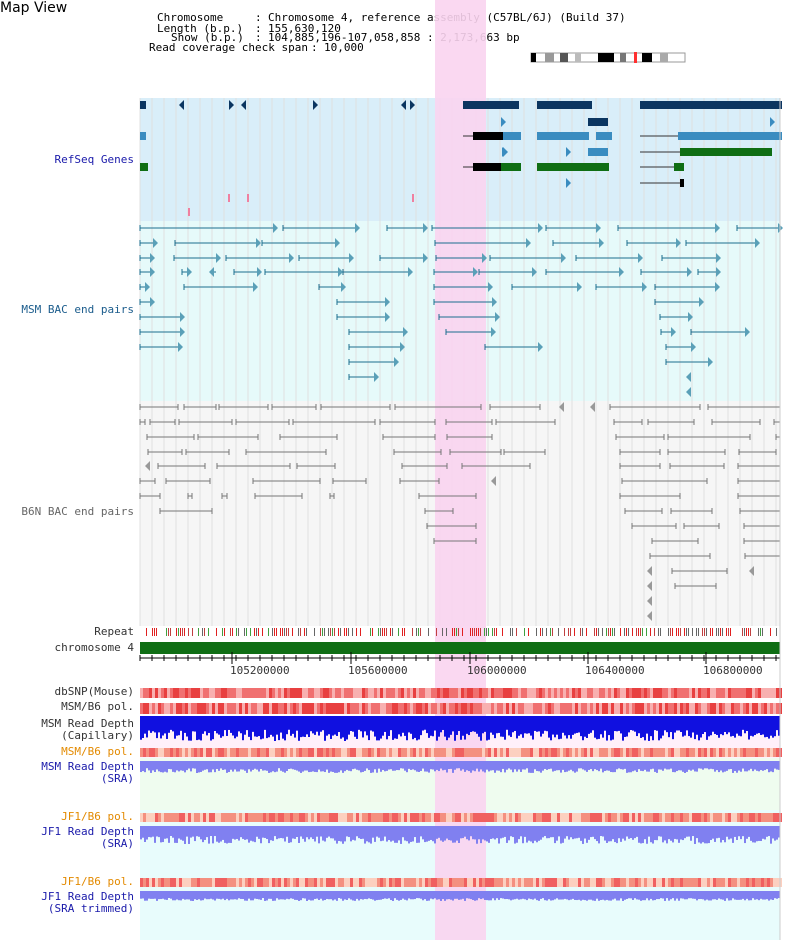  I want to click on track-label-repeat: Repeat, so click(114, 631).